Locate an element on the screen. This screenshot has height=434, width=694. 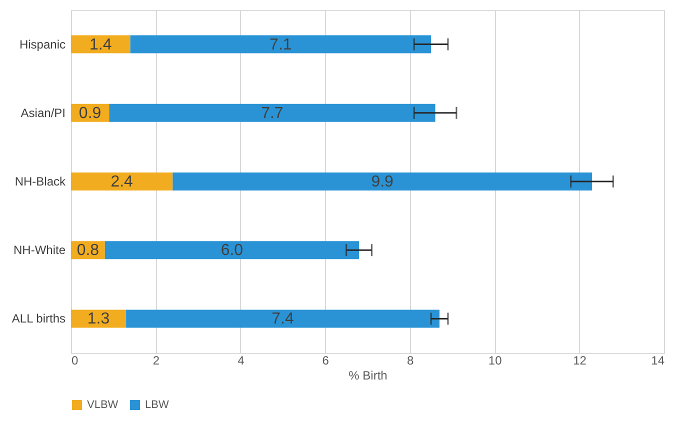
legend-label: VLBW is located at coordinates (103, 405).